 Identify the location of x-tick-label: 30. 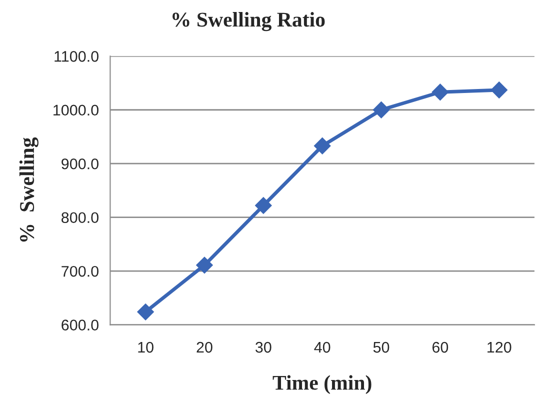
(263, 347).